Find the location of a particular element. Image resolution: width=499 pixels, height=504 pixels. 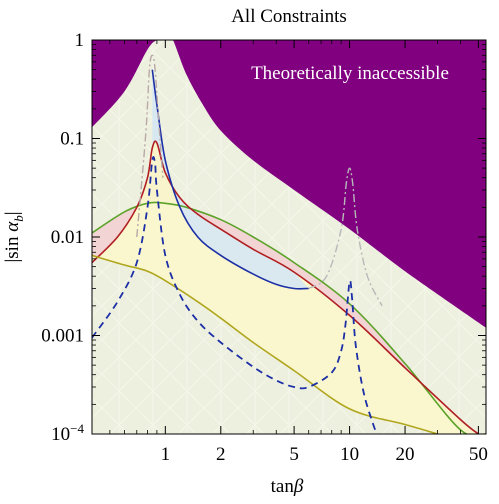

y-tick-label: 1 is located at coordinates (80, 40).